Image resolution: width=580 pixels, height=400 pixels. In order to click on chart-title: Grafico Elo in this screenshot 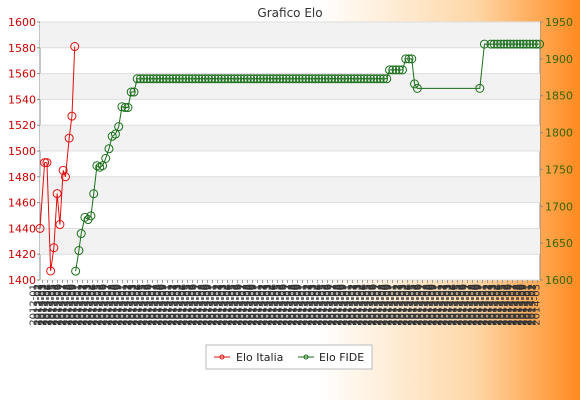, I will do `click(289, 13)`.